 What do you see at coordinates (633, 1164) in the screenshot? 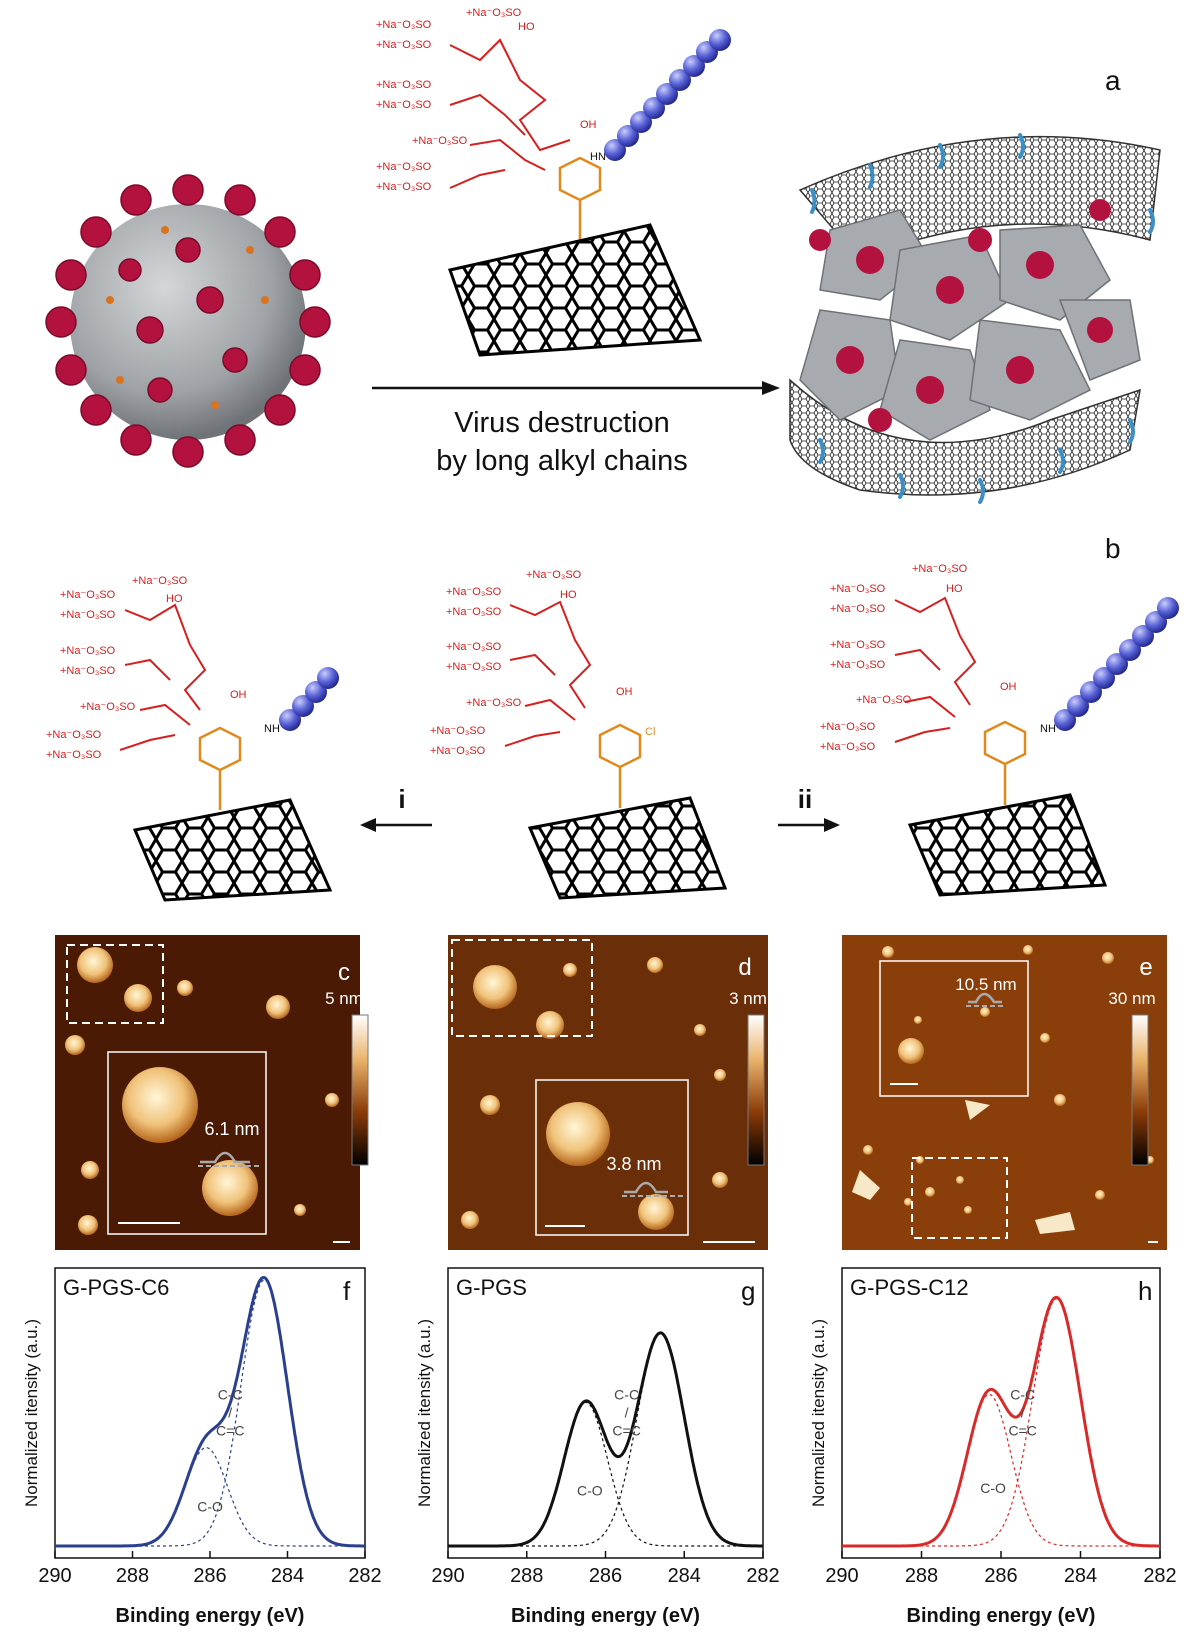
I see `afm-d-height: 3.8 nm` at bounding box center [633, 1164].